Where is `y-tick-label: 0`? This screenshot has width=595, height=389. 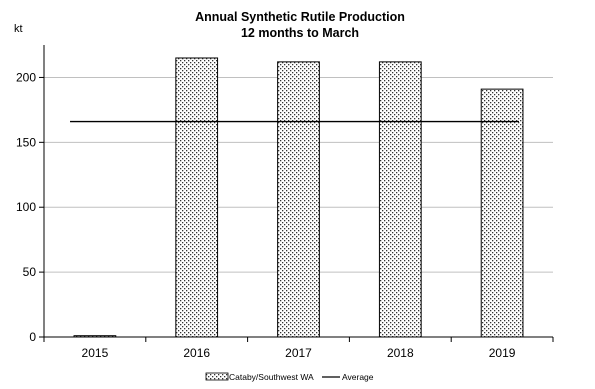 y-tick-label: 0 is located at coordinates (32, 337).